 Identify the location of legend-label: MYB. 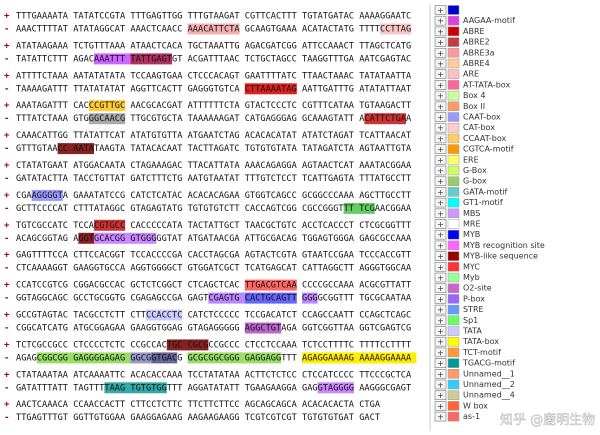
(471, 234).